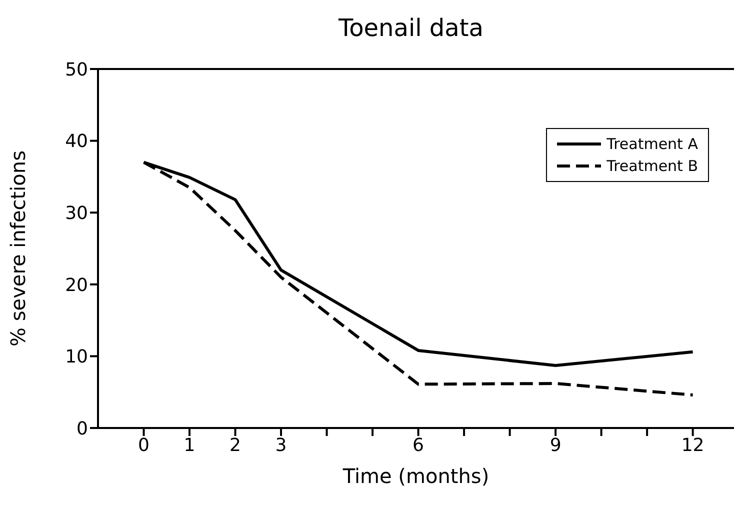 The width and height of the screenshot is (742, 508). Describe the element at coordinates (416, 476) in the screenshot. I see `x-axis-title: Time (months)` at that location.